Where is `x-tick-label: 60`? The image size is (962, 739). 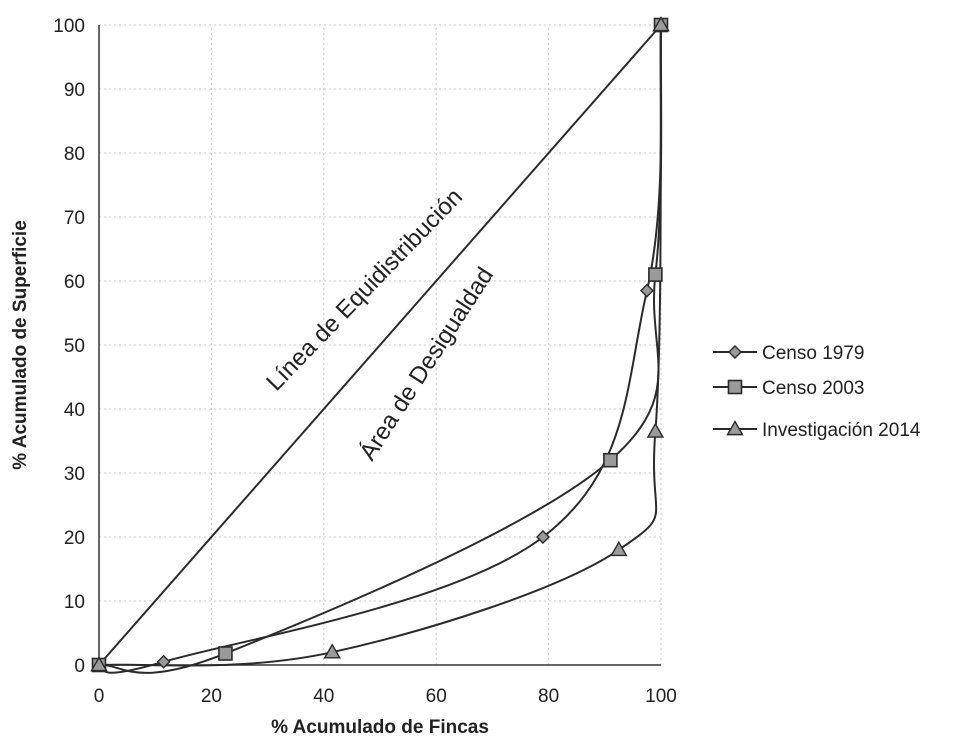
x-tick-label: 60 is located at coordinates (436, 696).